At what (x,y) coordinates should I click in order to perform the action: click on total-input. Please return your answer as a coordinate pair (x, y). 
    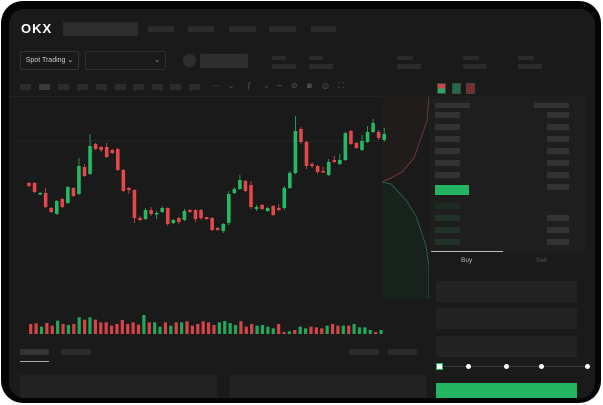
    Looking at the image, I should click on (506, 346).